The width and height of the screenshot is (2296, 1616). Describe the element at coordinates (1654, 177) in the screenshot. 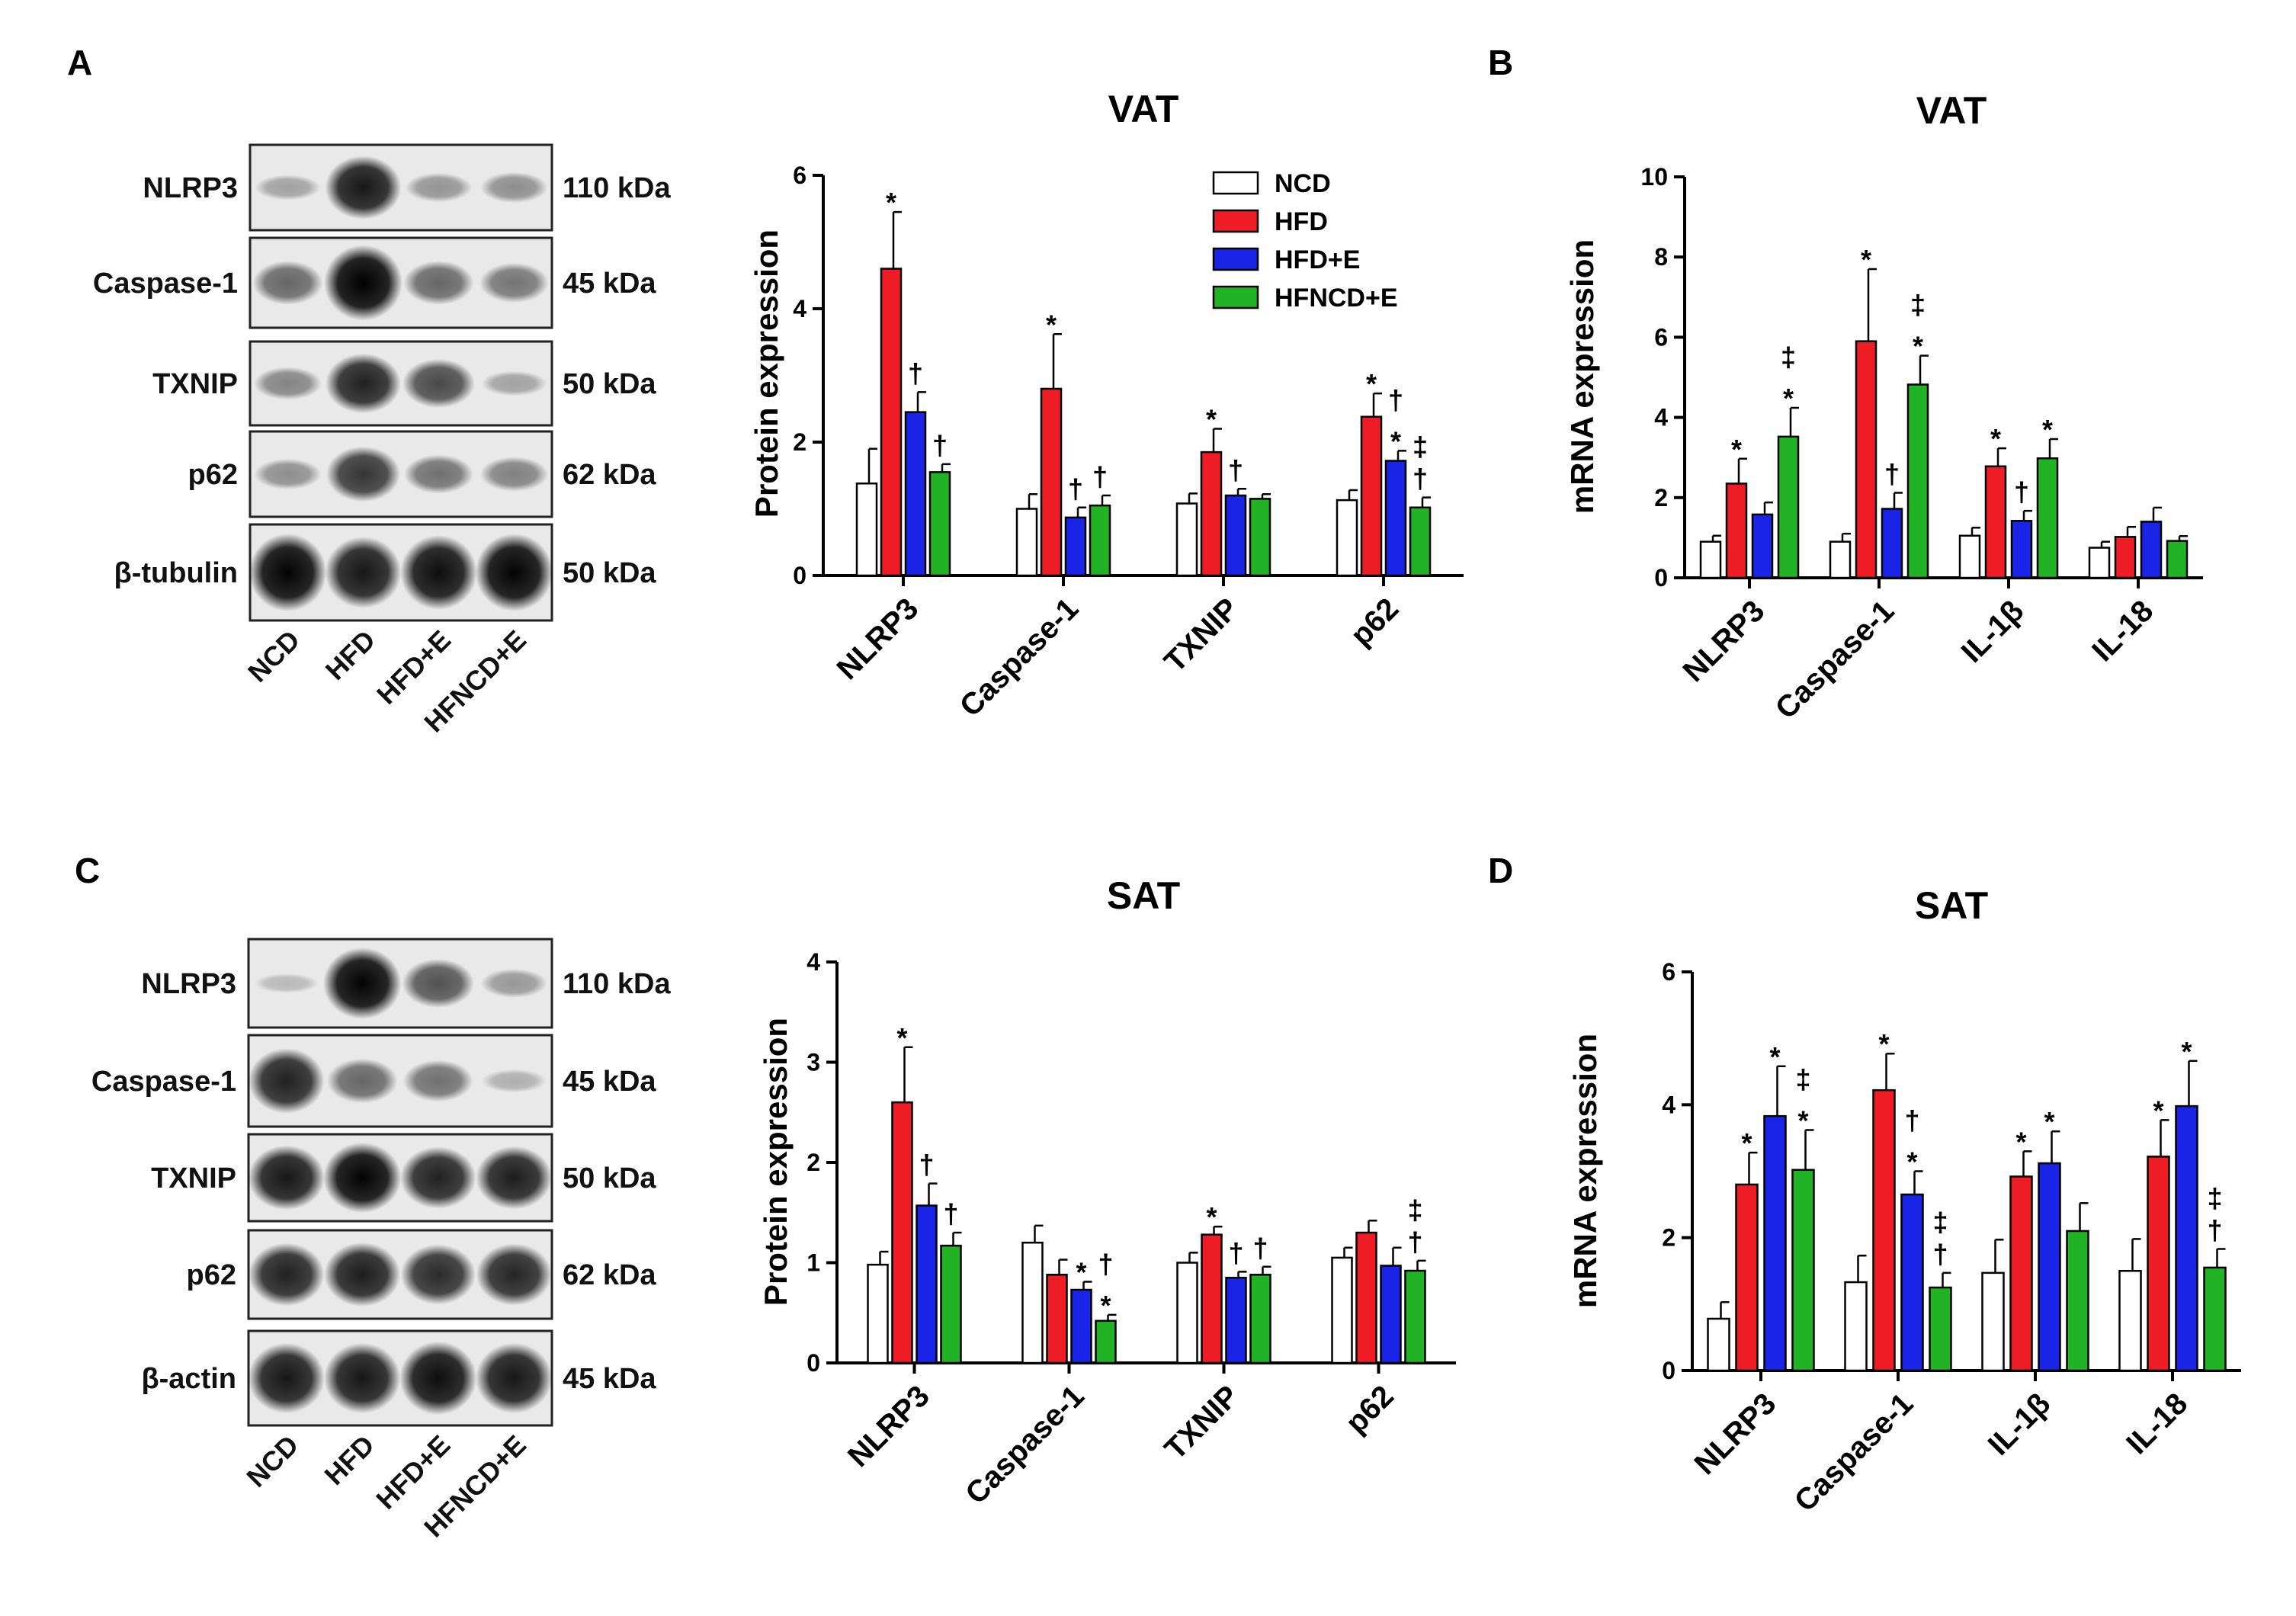

I see `y-tick-label: 10` at that location.